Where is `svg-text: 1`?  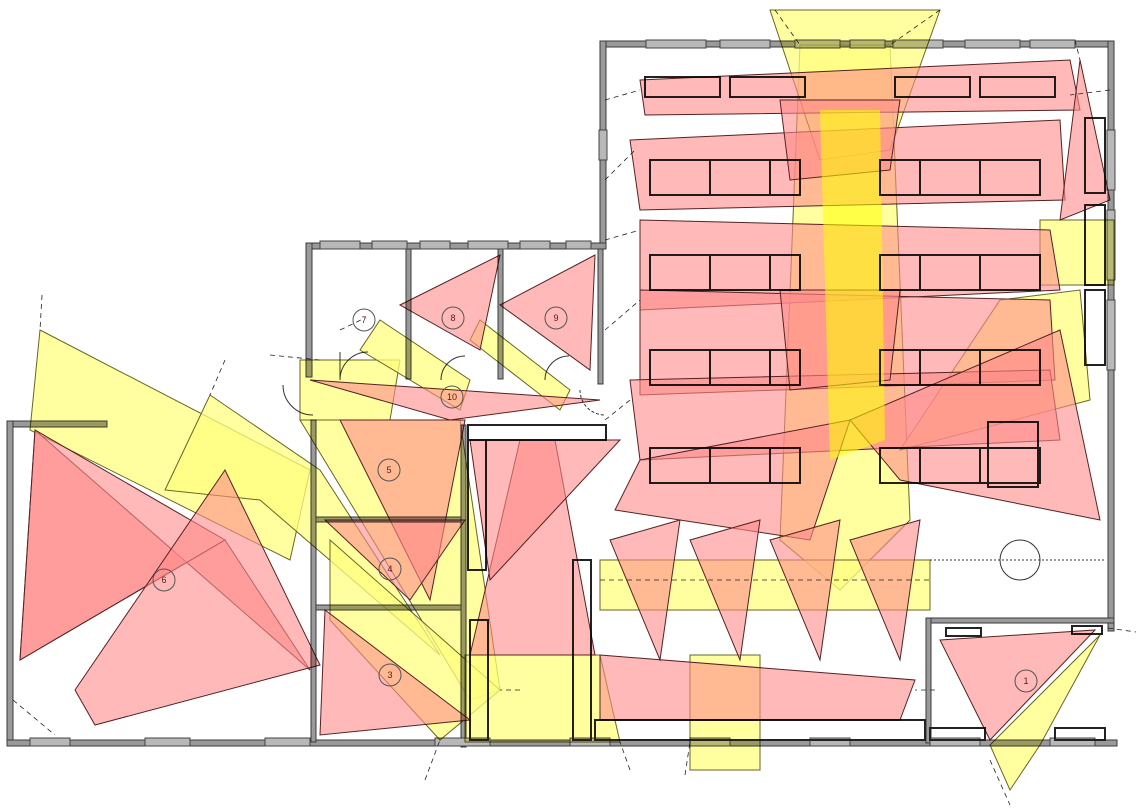
svg-text: 1 is located at coordinates (1025, 681).